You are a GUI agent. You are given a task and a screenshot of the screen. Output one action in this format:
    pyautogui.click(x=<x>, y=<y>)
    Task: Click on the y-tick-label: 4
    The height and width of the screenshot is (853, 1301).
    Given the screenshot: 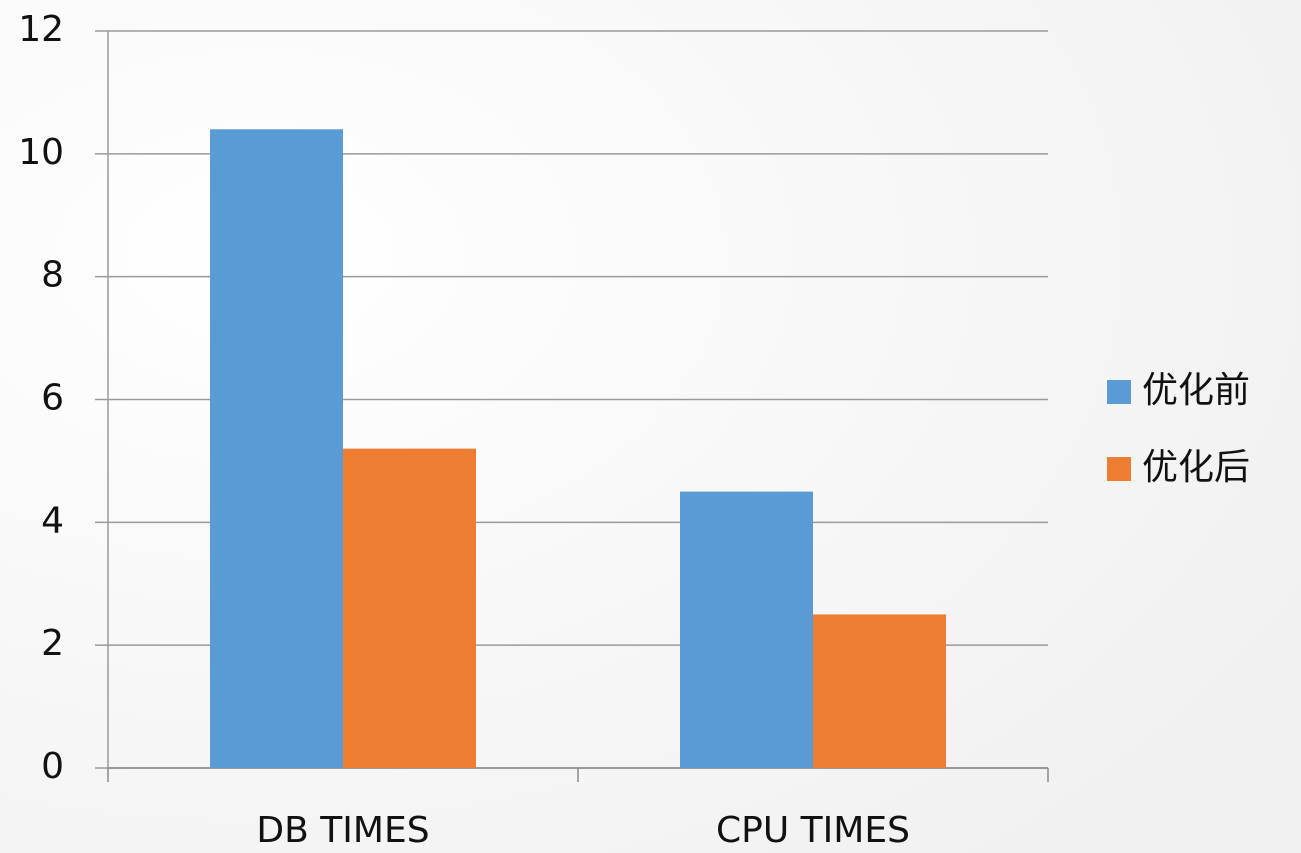 What is the action you would take?
    pyautogui.click(x=52, y=520)
    